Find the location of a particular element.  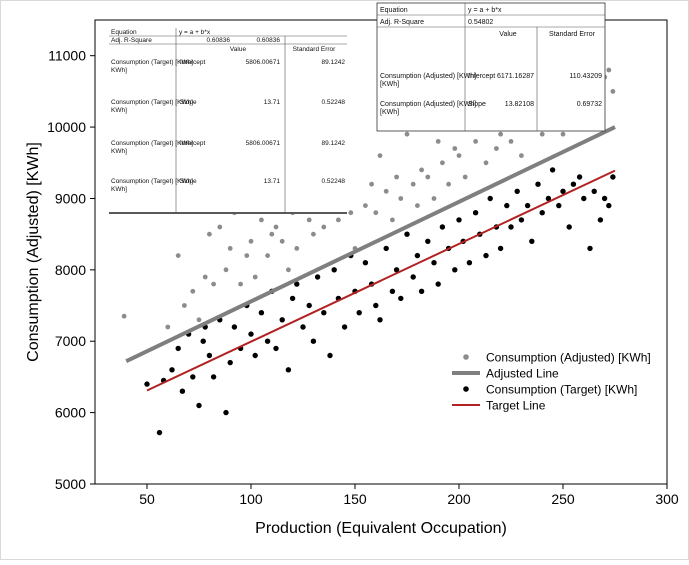

fit-table-col-value: Value is located at coordinates (507, 34).